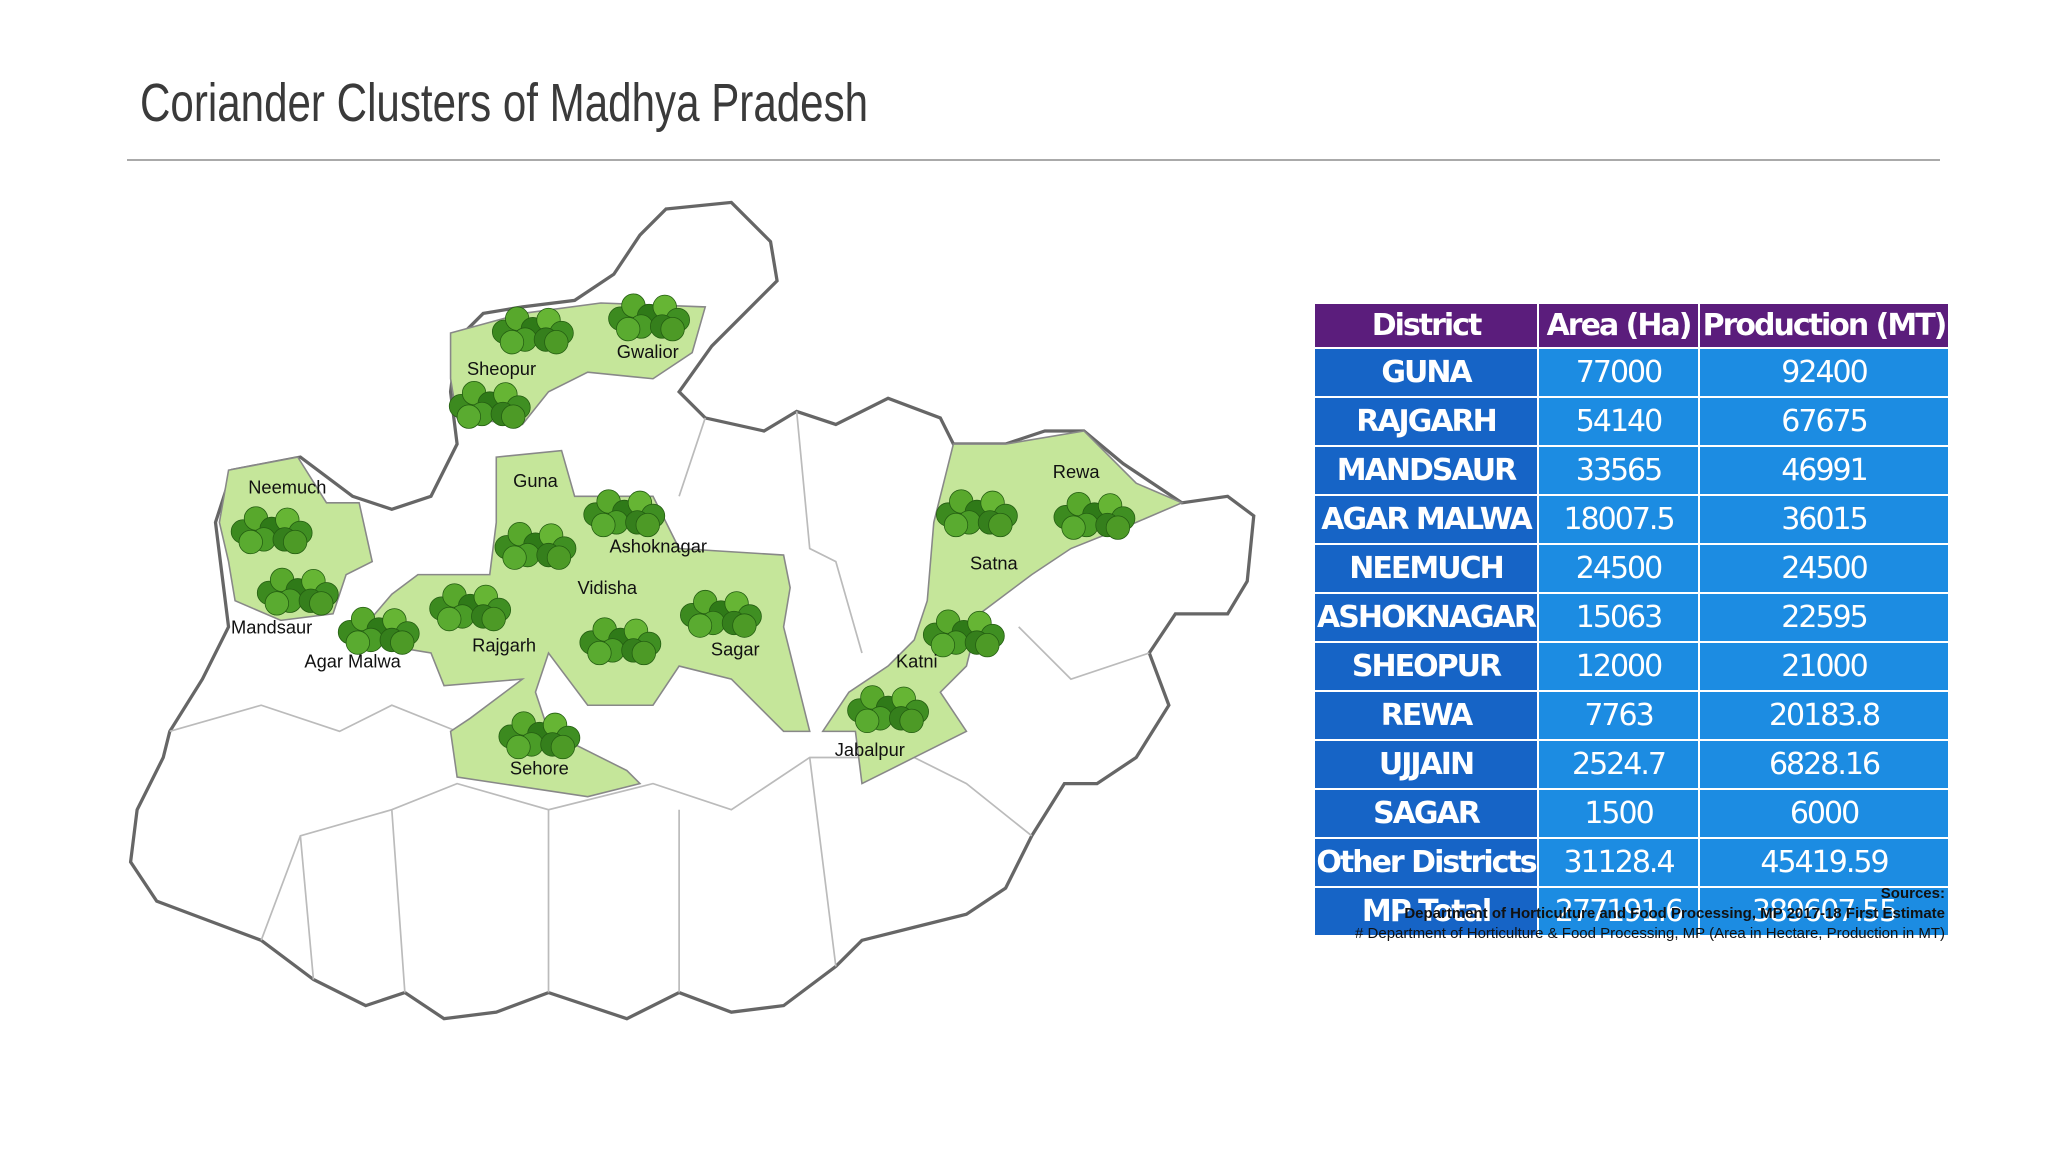 Image resolution: width=2048 pixels, height=1152 pixels. What do you see at coordinates (1618, 764) in the screenshot?
I see `cell-value: 2524.7` at bounding box center [1618, 764].